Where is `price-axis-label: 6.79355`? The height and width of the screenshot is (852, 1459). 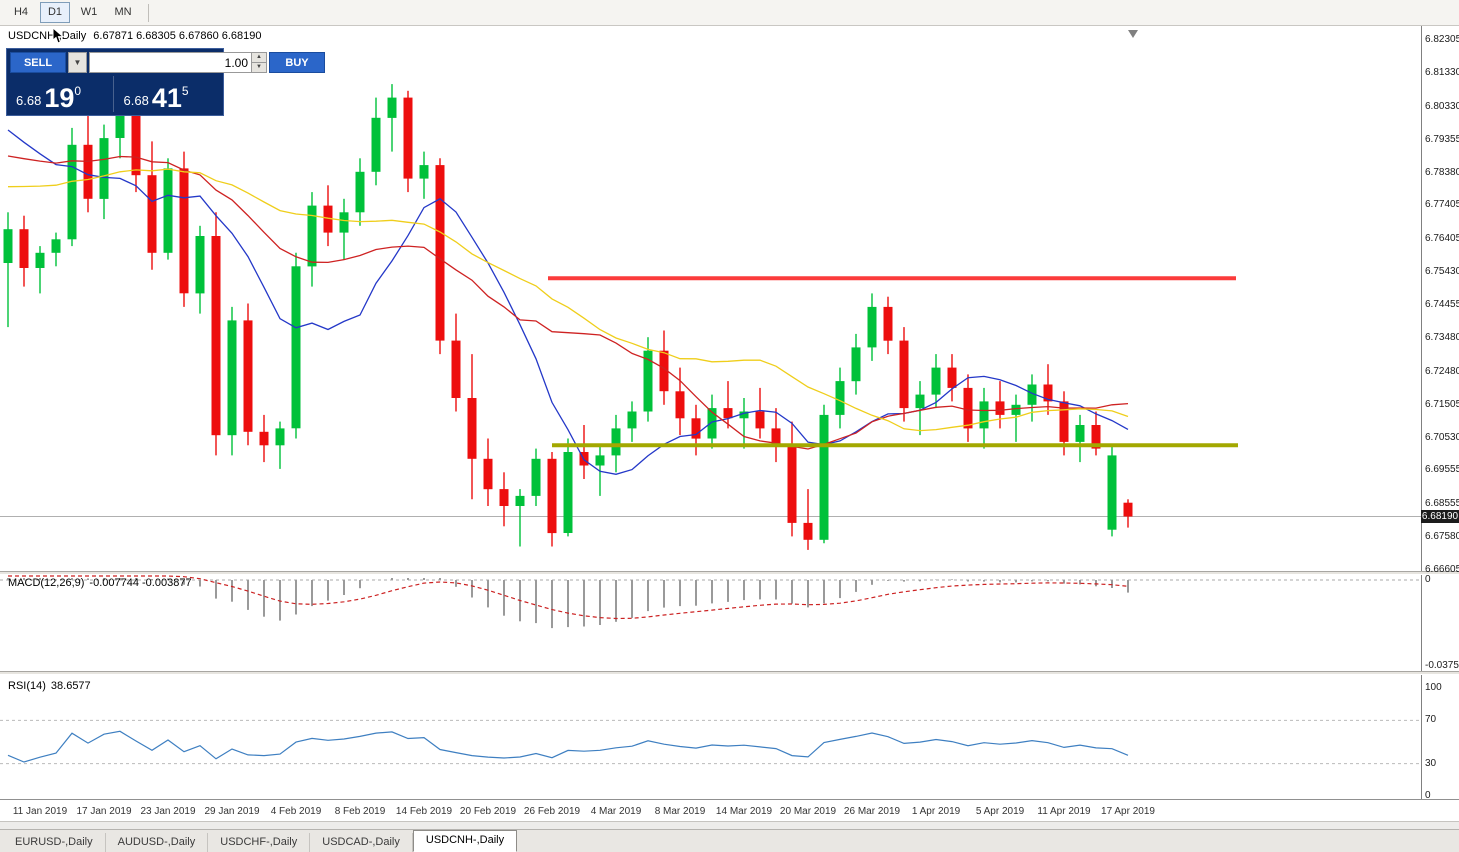
price-axis-label: 6.79355 is located at coordinates (1442, 139).